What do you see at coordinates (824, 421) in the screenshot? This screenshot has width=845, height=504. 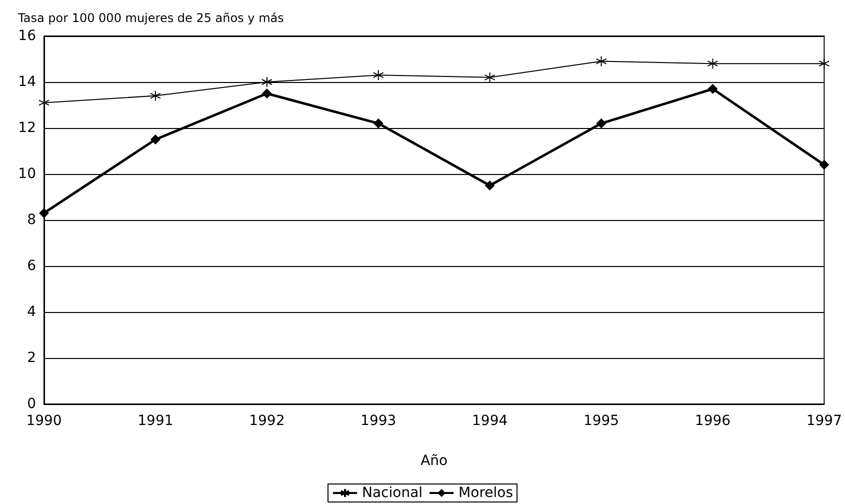 I see `x-tick-label: 1997` at bounding box center [824, 421].